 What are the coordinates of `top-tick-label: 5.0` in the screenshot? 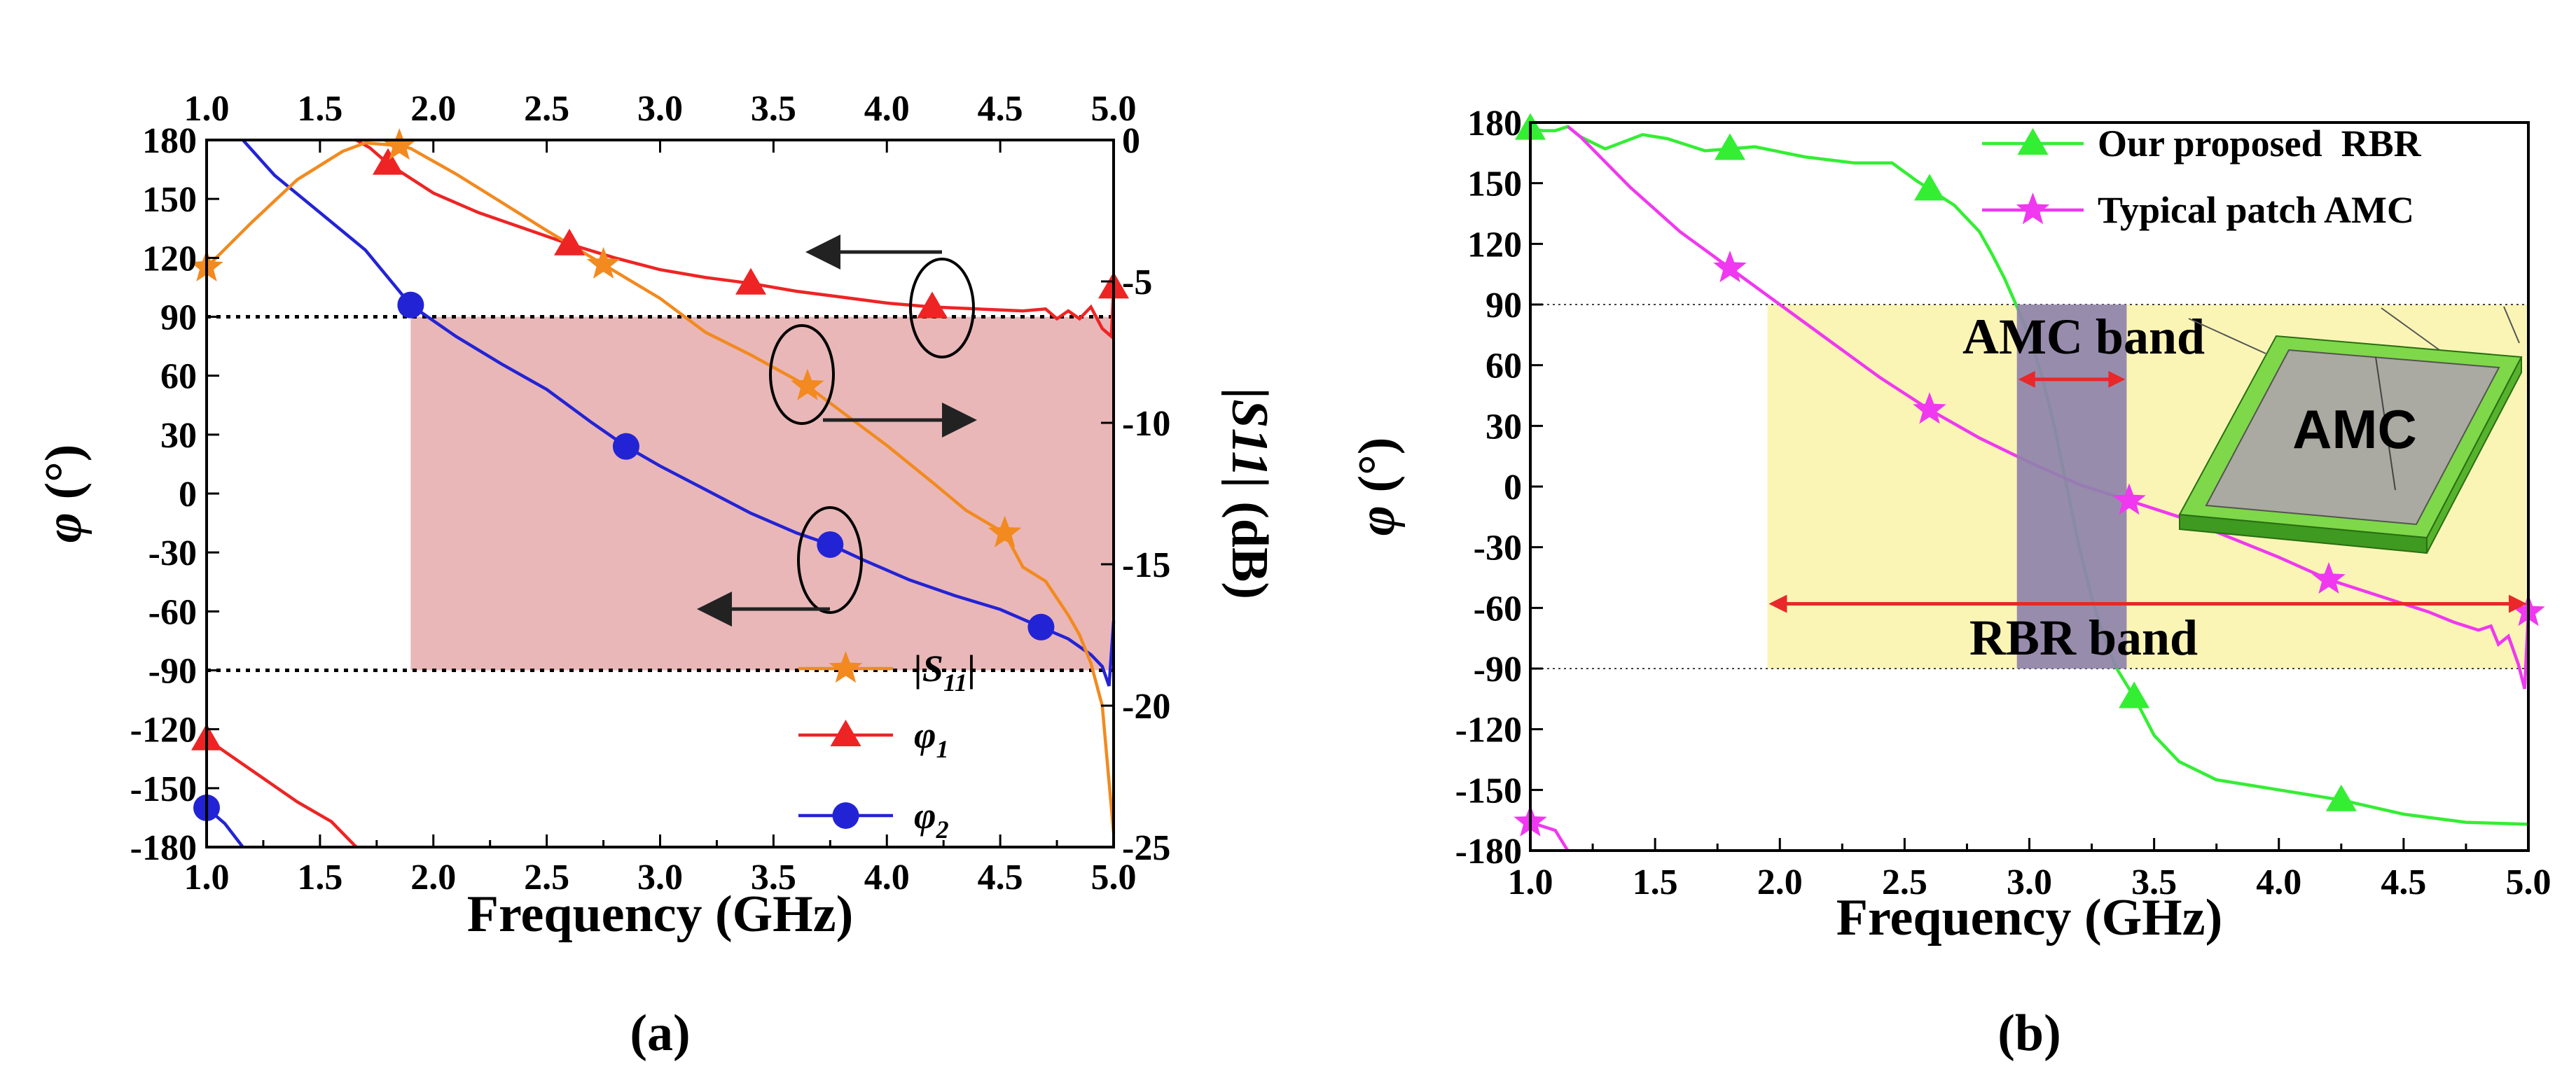 It's located at (1114, 109).